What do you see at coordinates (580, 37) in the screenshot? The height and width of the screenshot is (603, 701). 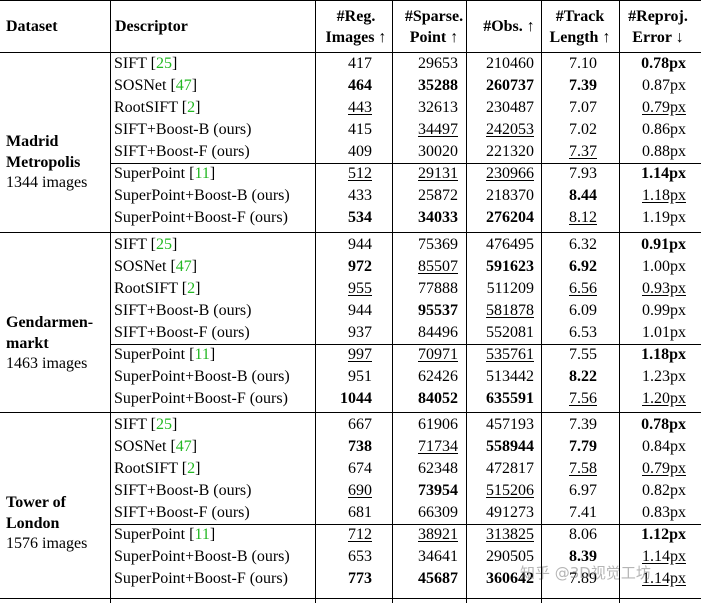 I see `header-track-length-line2: Length ↑` at bounding box center [580, 37].